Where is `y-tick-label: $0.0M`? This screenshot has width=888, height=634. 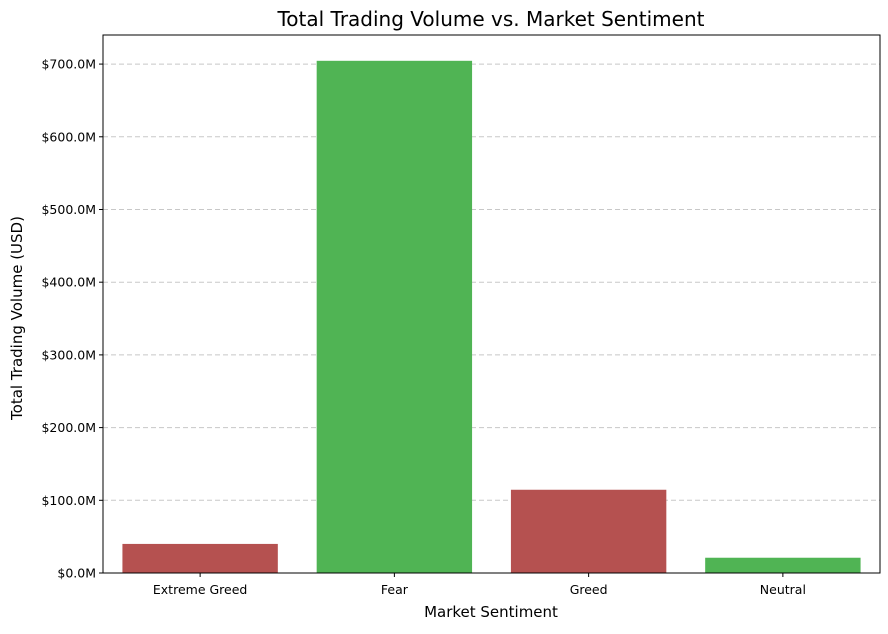
y-tick-label: $0.0M is located at coordinates (76, 573).